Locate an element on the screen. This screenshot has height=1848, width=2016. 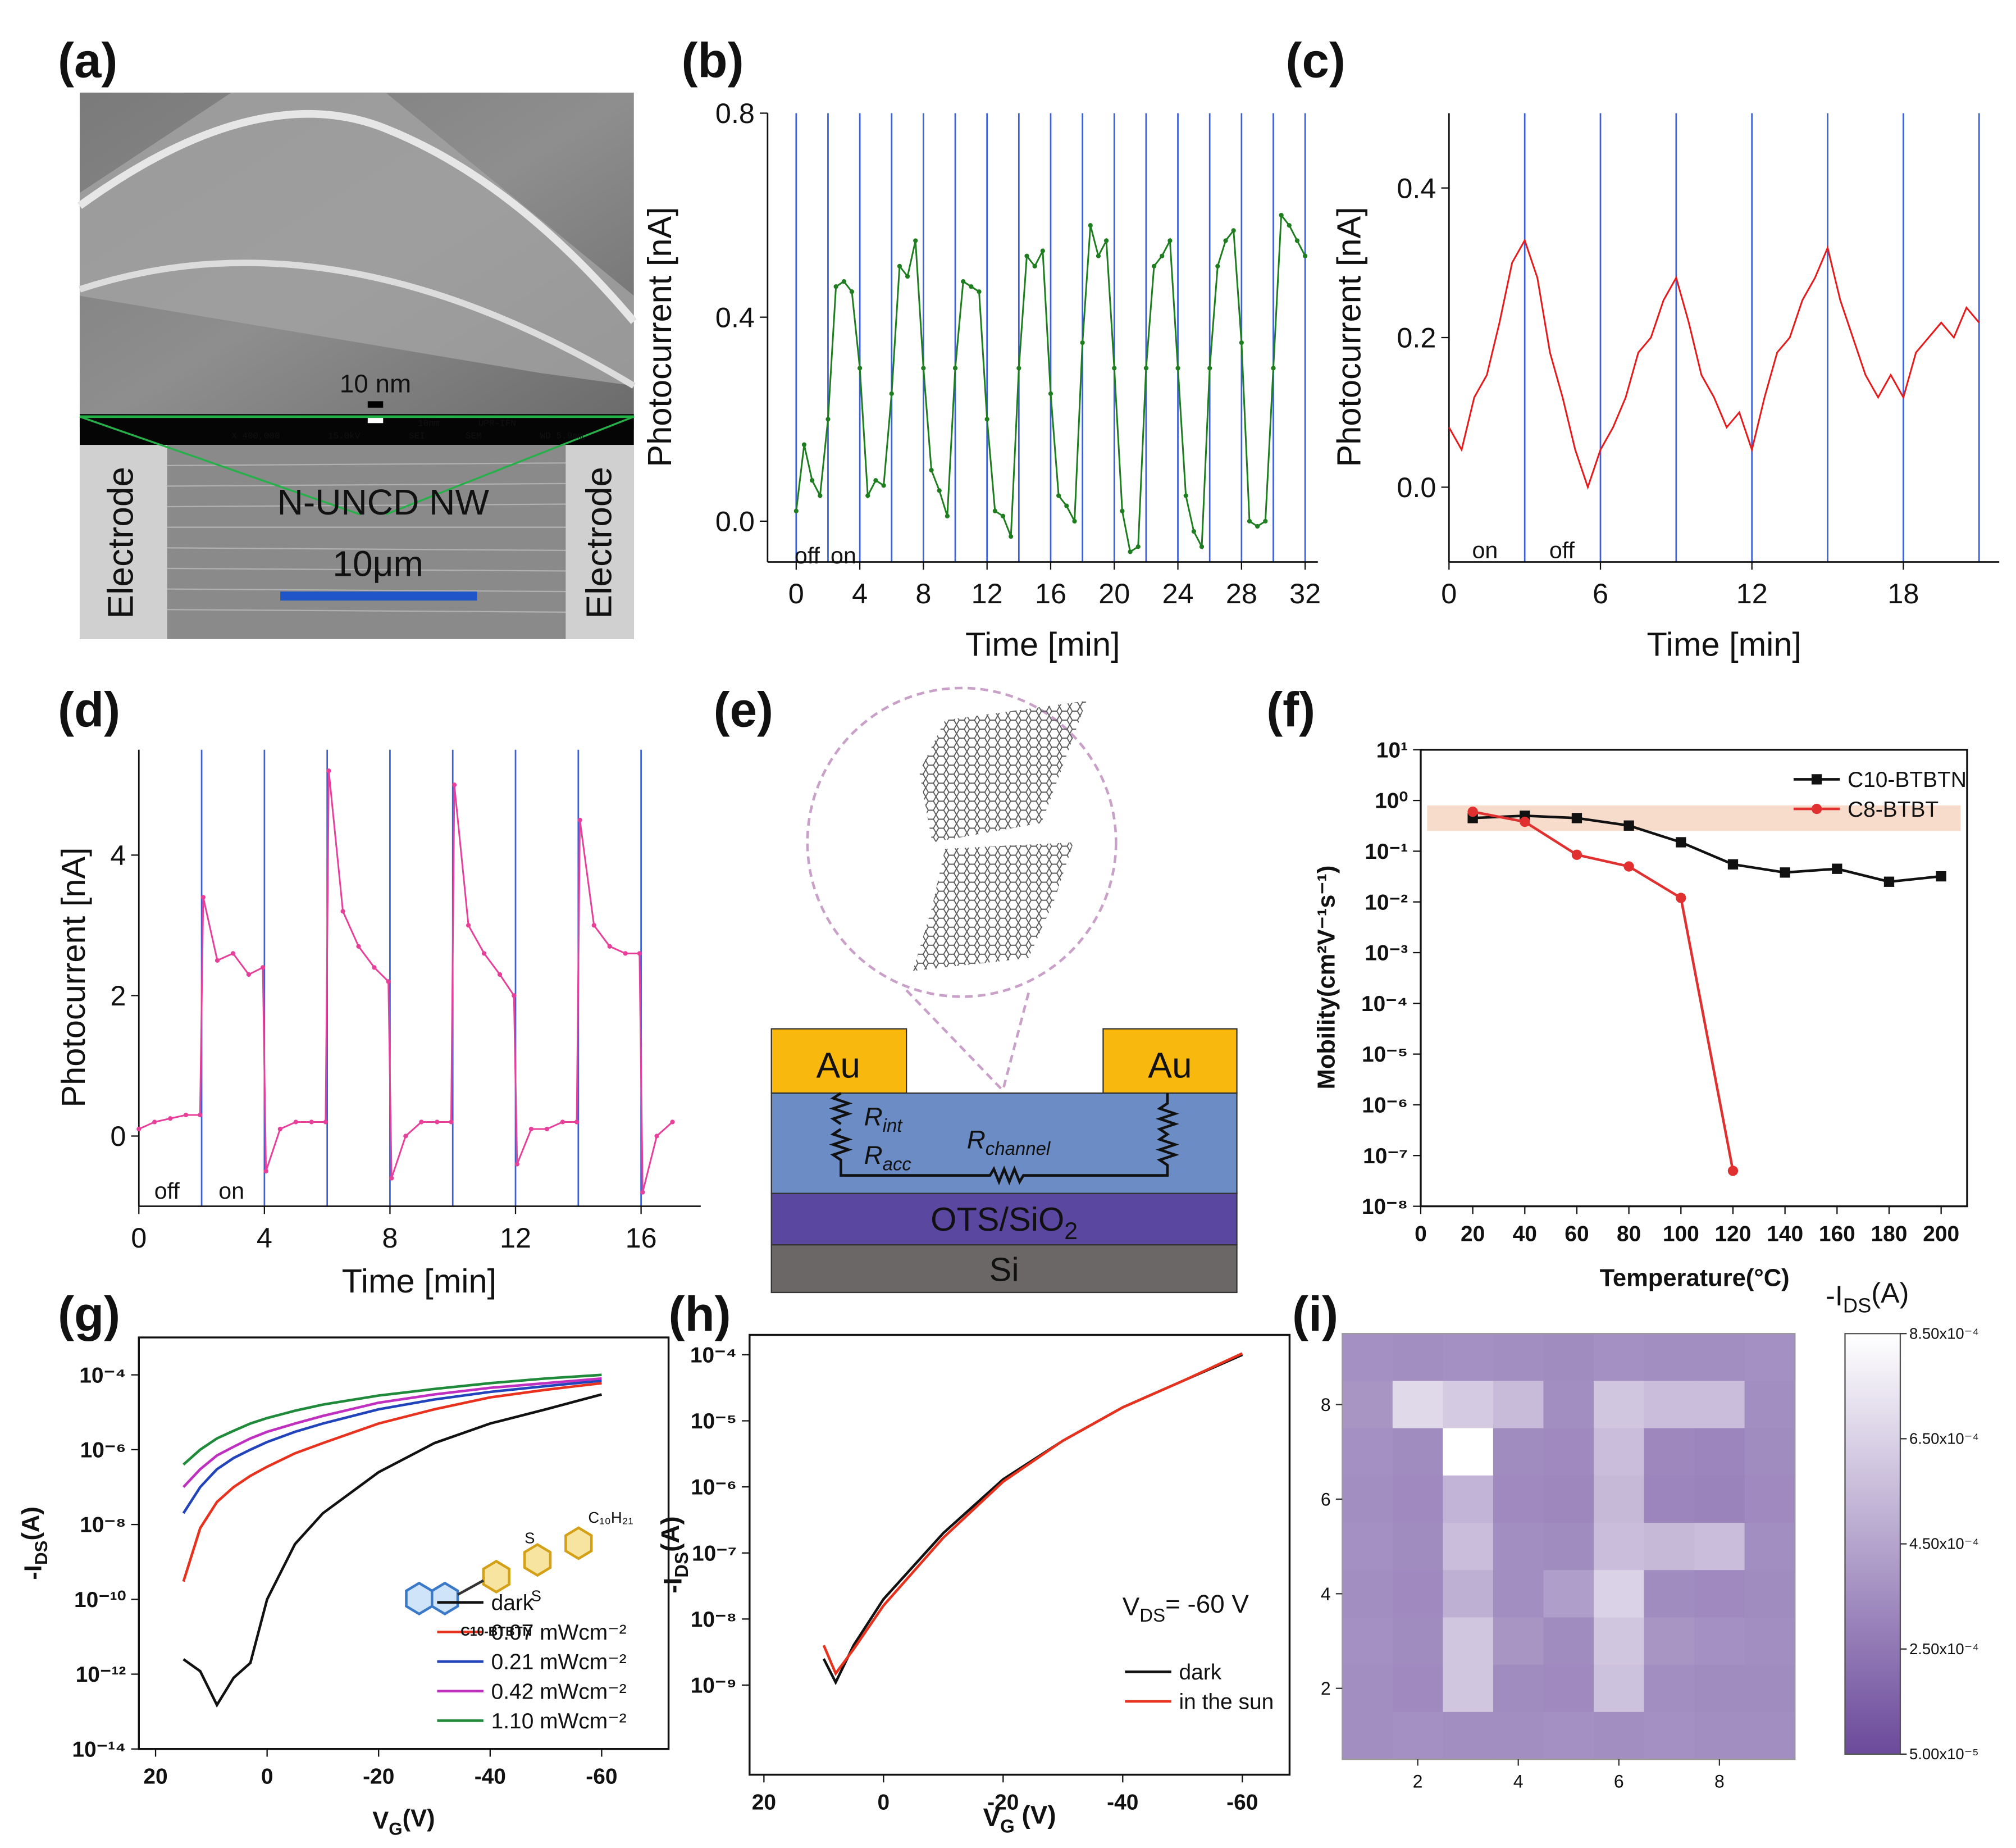
device-panel is located at coordinates (1004, 990).